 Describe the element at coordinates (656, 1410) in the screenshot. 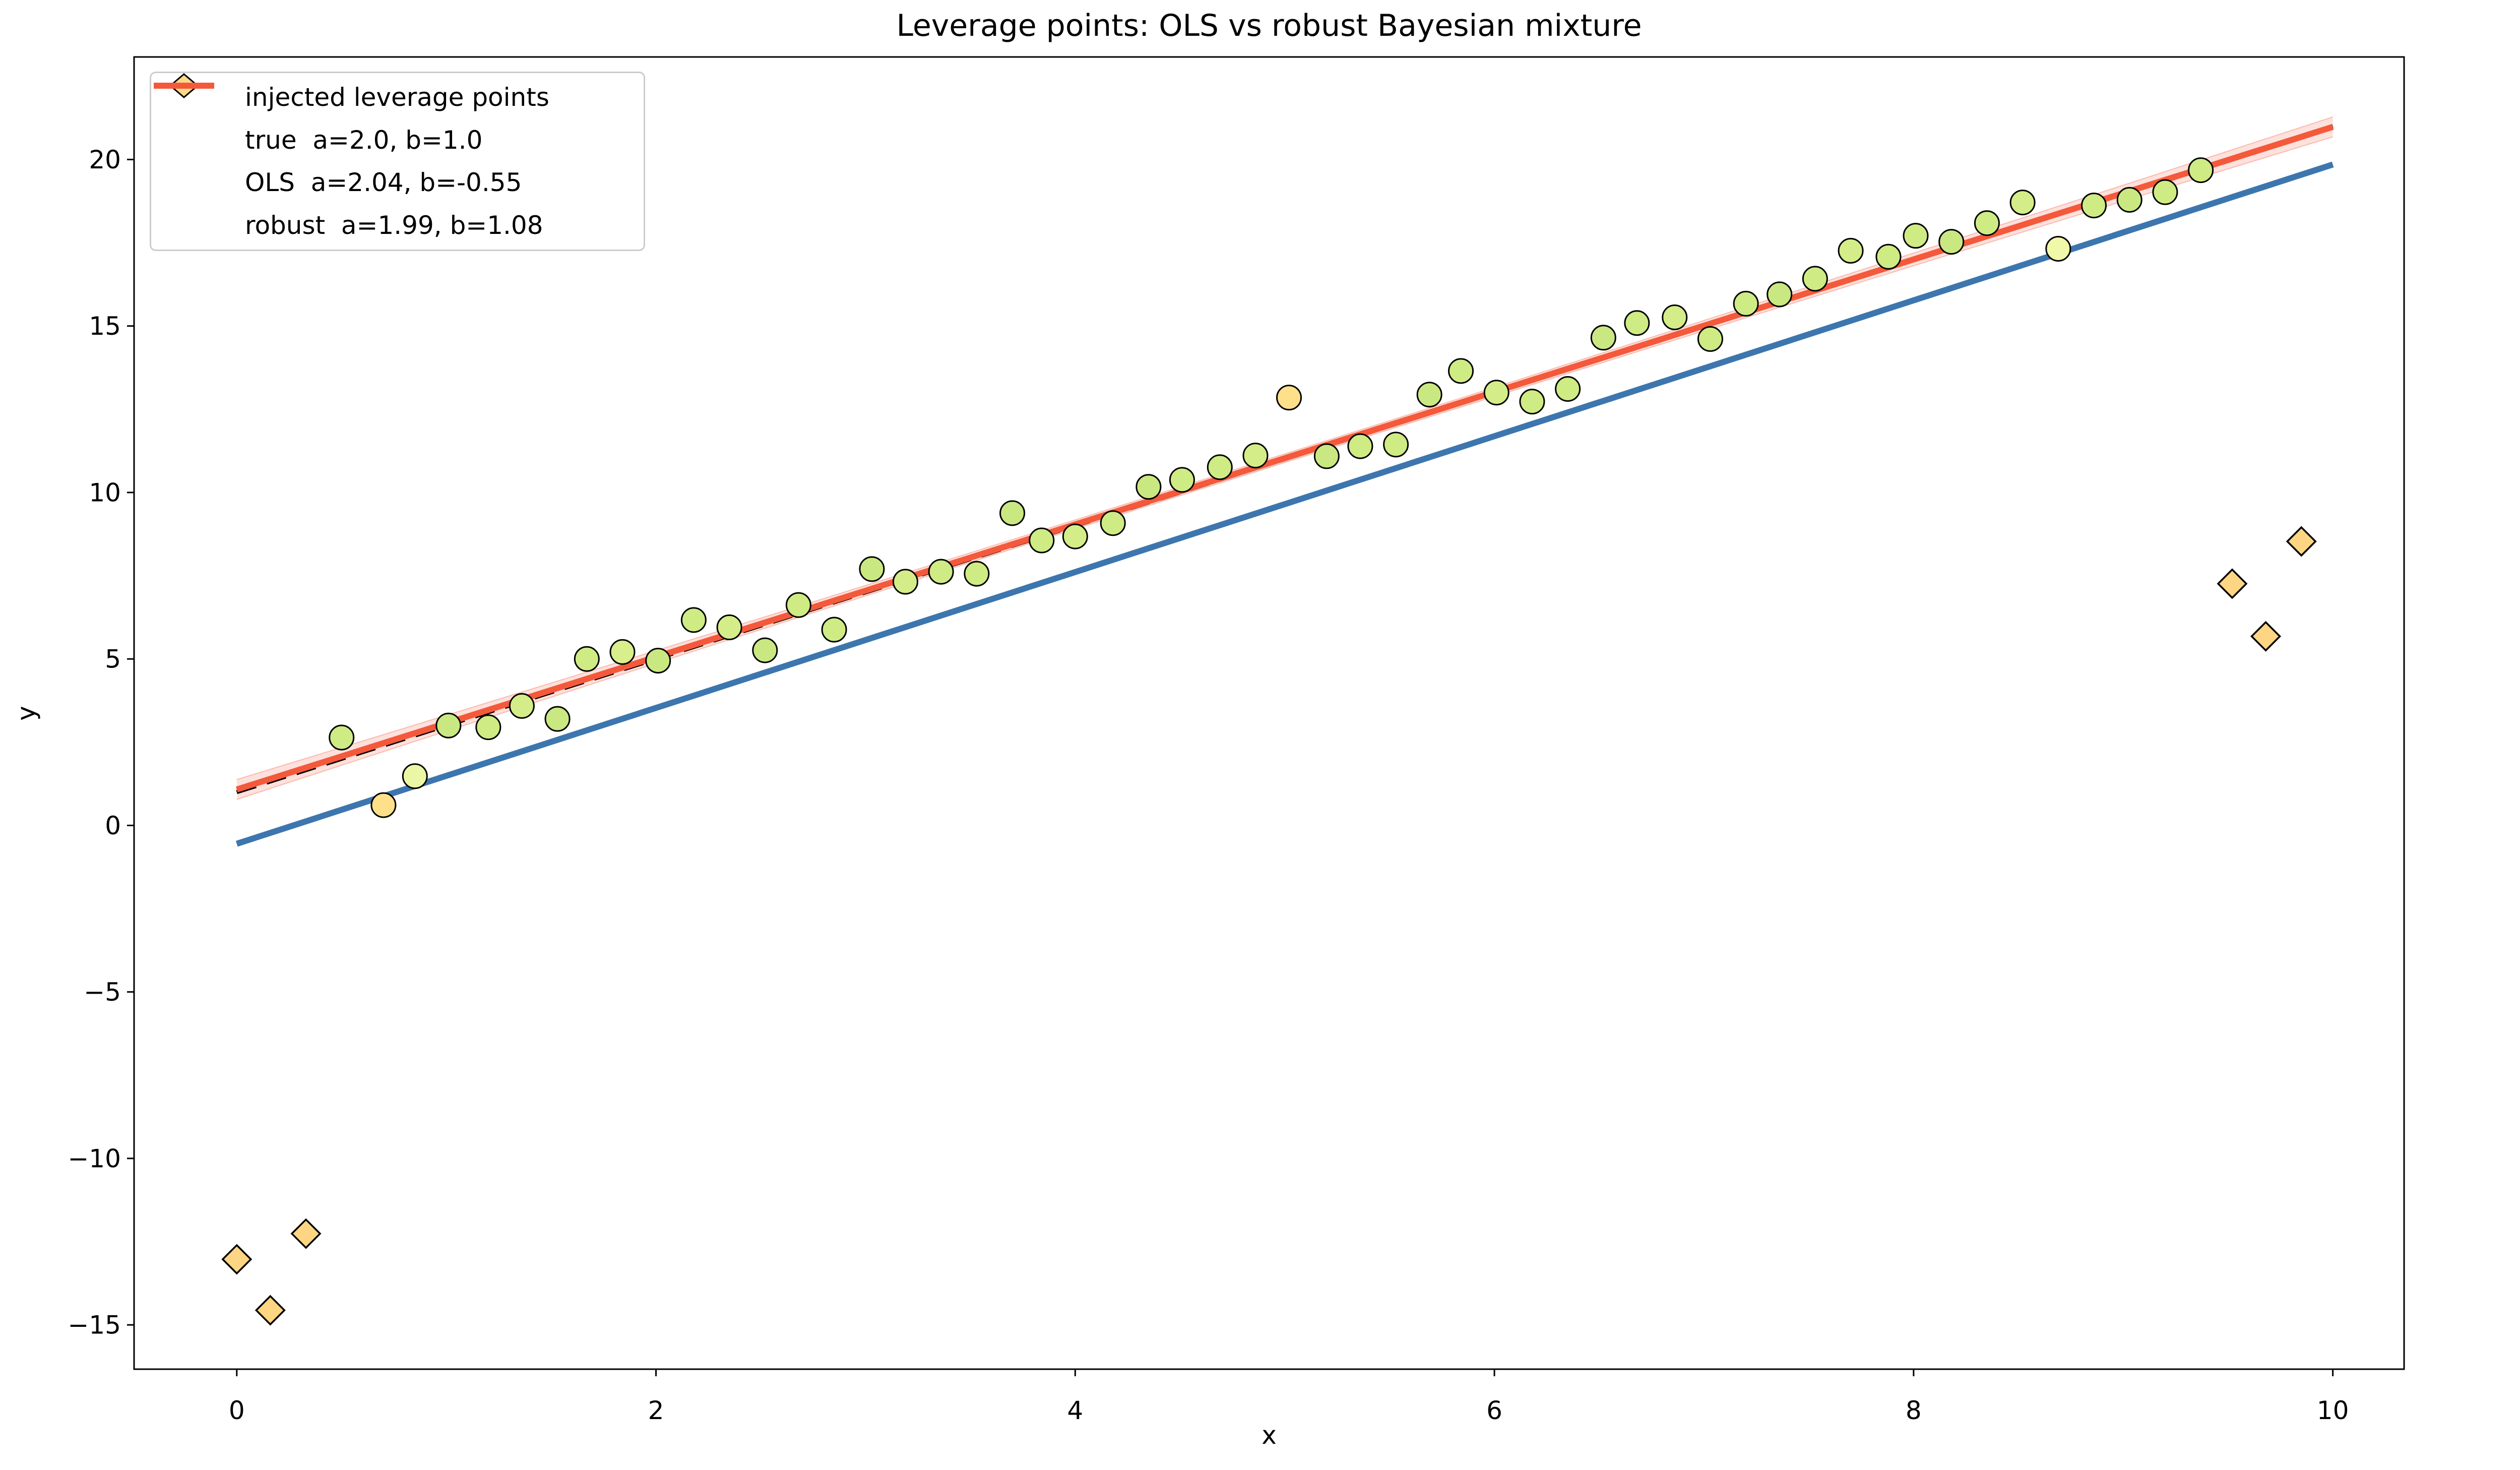

I see `x-tick-label: 2` at that location.